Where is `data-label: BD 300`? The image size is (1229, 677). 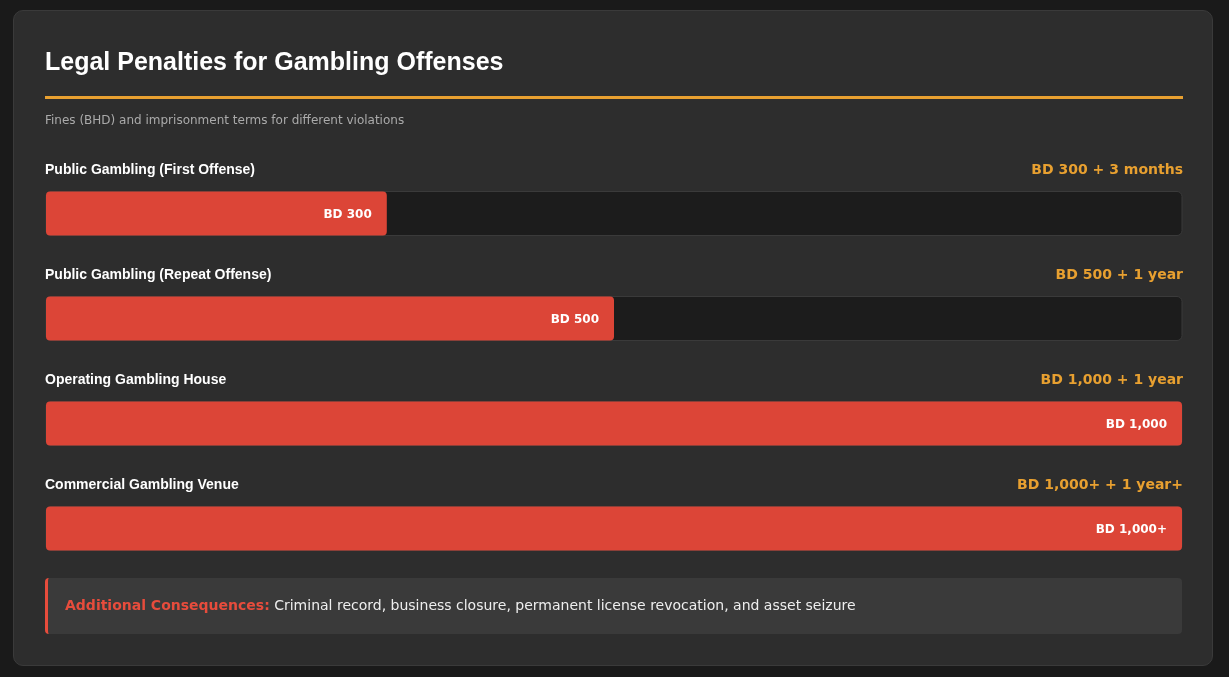 data-label: BD 300 is located at coordinates (347, 213).